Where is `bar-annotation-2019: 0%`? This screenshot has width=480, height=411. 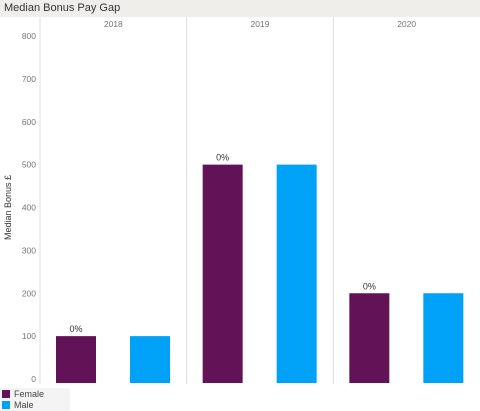
bar-annotation-2019: 0% is located at coordinates (222, 158).